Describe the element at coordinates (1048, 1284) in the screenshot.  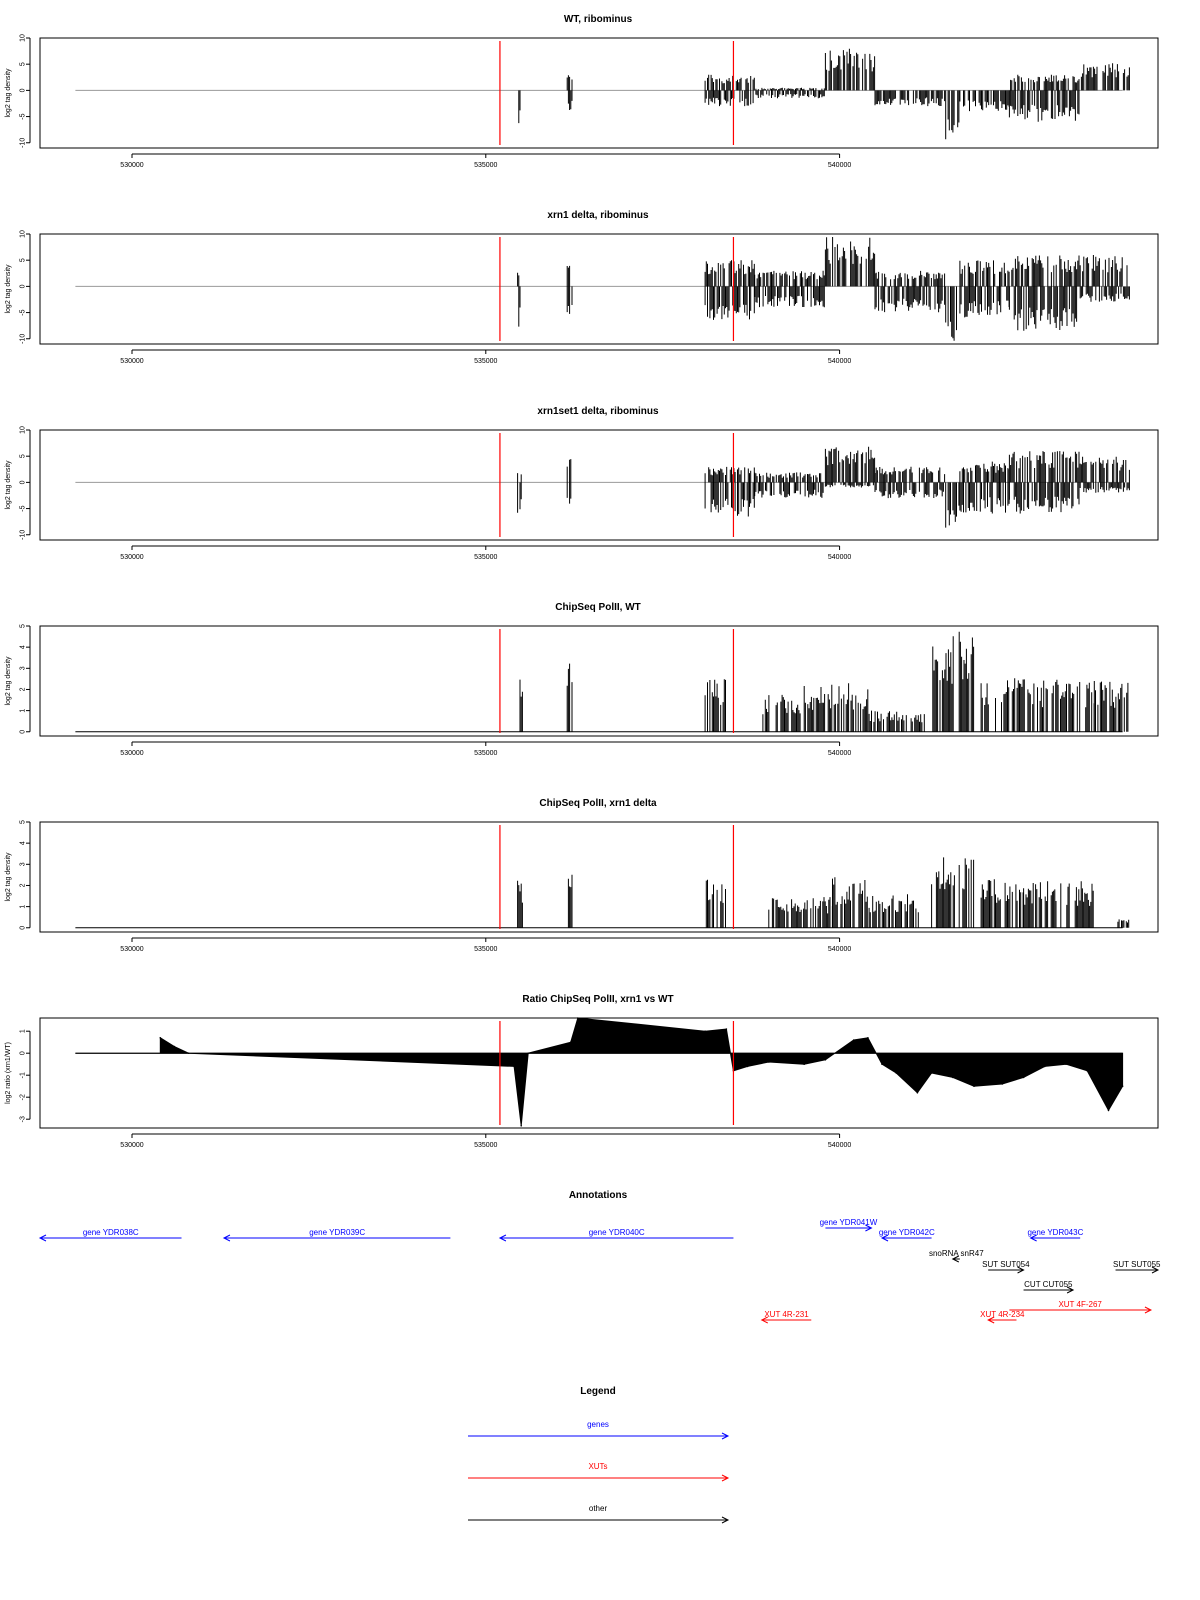
I see `feature-label: CUT CUT055` at that location.